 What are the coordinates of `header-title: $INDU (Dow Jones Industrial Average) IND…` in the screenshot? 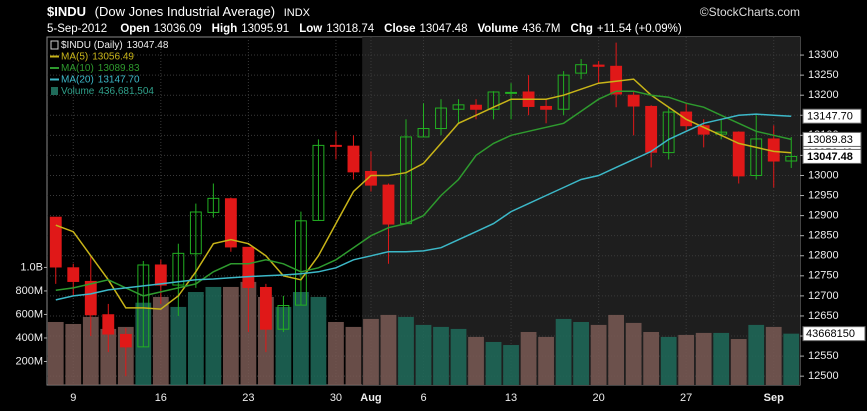 It's located at (179, 11).